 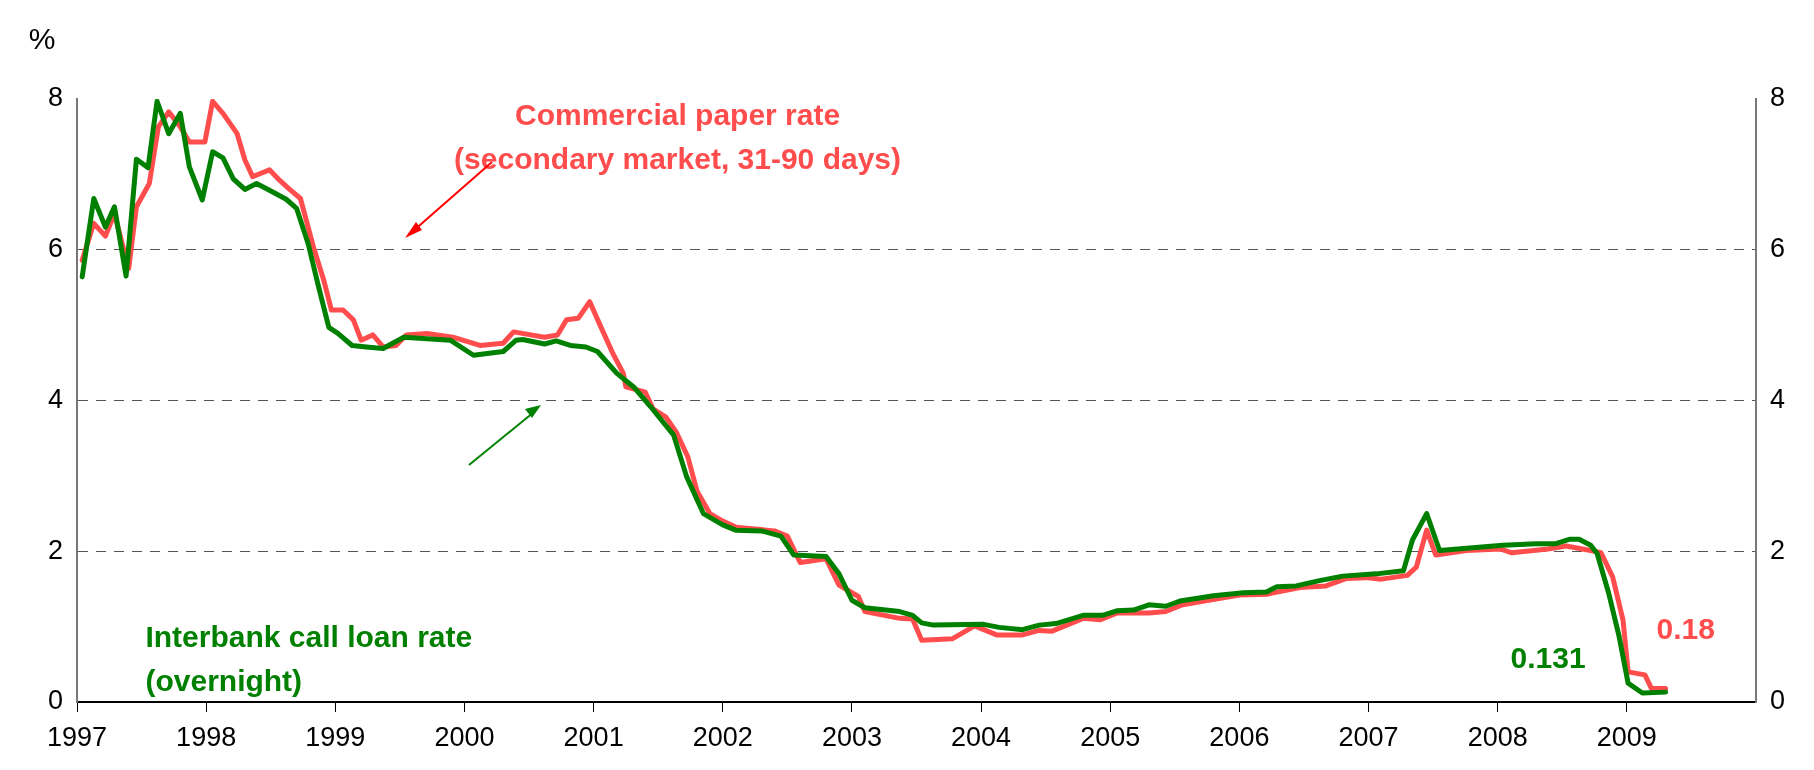 I want to click on x-tick-label: 1999, so click(x=335, y=736).